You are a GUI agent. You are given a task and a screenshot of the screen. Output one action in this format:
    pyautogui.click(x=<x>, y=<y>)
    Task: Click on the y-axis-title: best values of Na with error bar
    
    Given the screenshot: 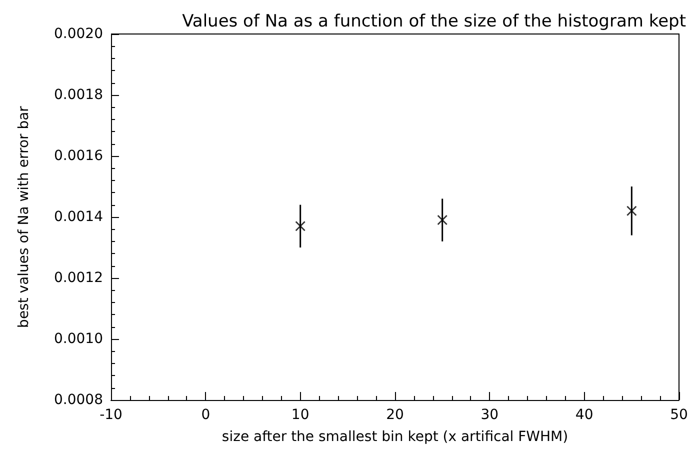 What is the action you would take?
    pyautogui.click(x=24, y=217)
    